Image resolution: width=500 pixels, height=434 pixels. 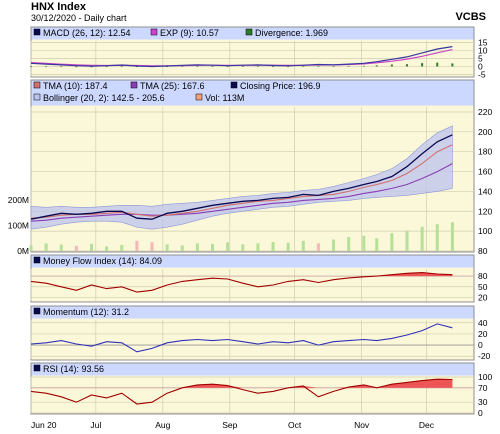 What do you see at coordinates (18, 200) in the screenshot?
I see `volume-tick-label: 200M` at bounding box center [18, 200].